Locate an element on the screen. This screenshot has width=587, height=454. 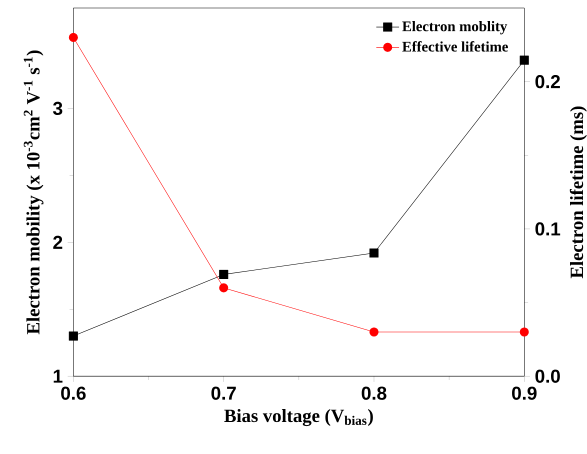
y-tick-label: 2 is located at coordinates (57, 243).